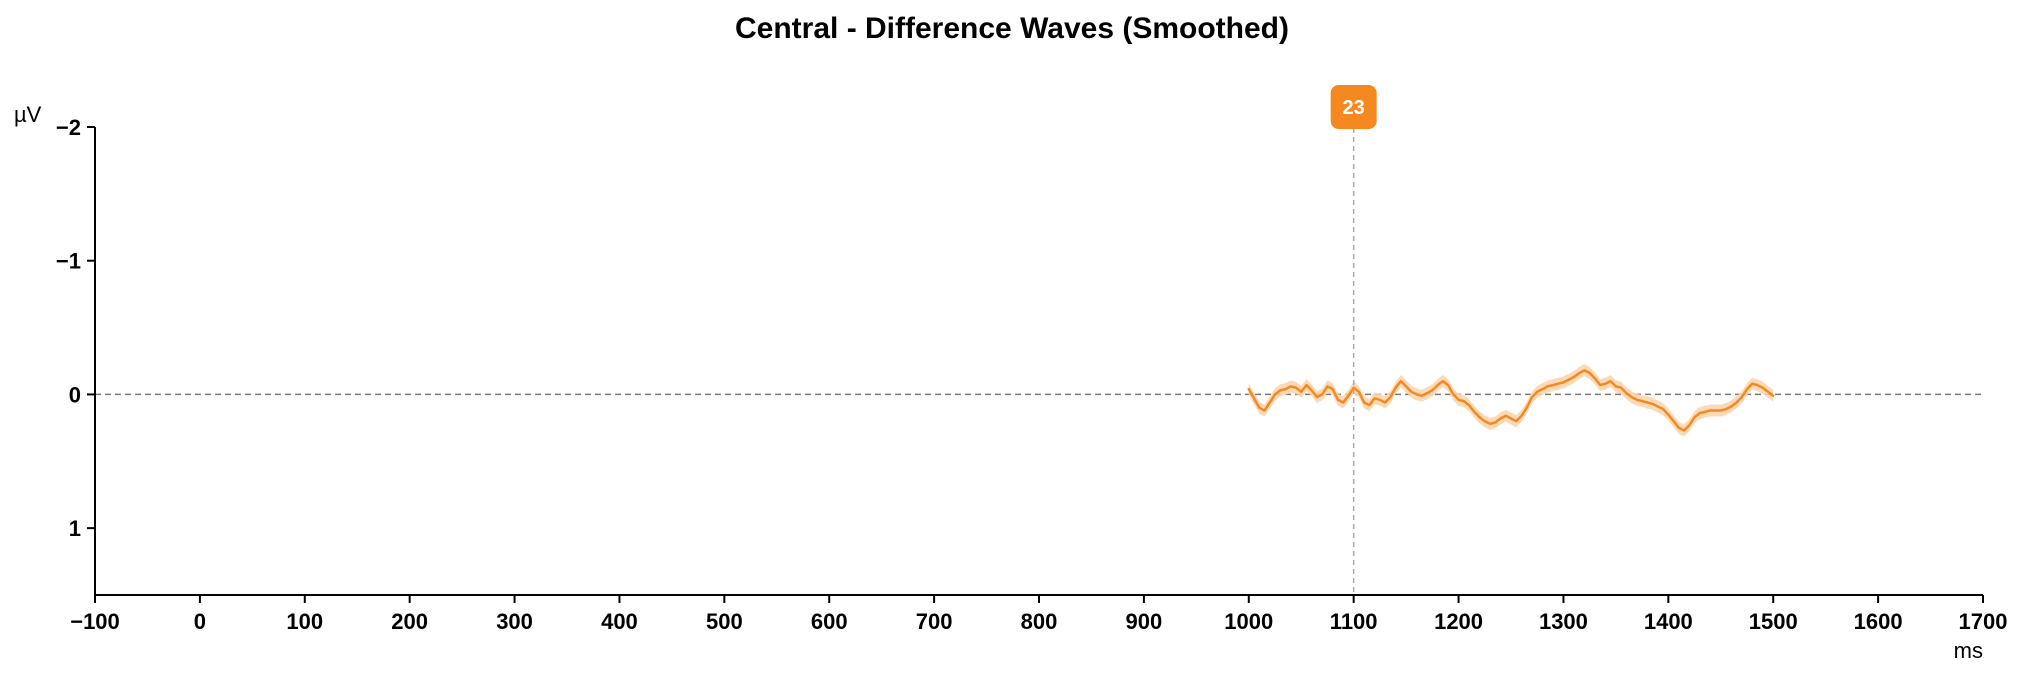 Image resolution: width=2025 pixels, height=675 pixels. Describe the element at coordinates (95, 621) in the screenshot. I see `x-tick-label: −100` at that location.